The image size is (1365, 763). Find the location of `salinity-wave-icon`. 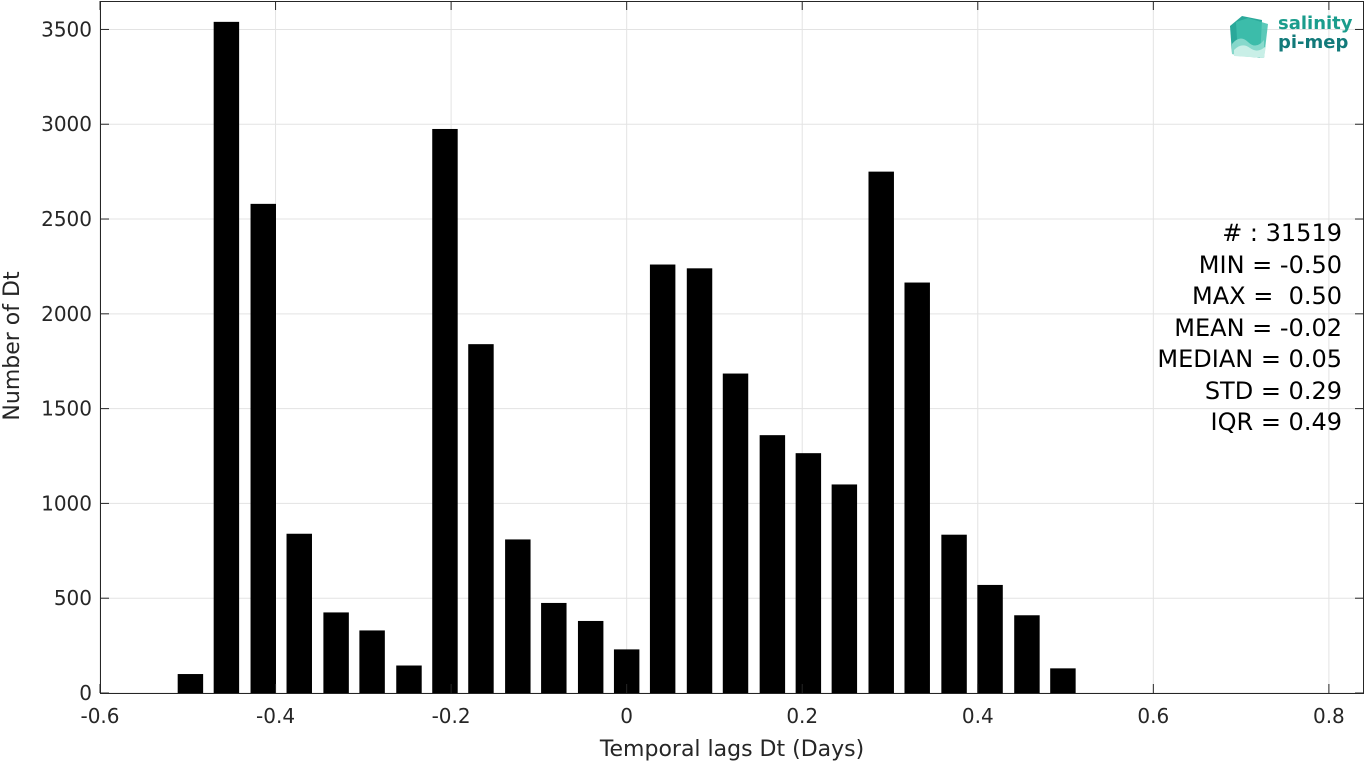

salinity-wave-icon is located at coordinates (1249, 37).